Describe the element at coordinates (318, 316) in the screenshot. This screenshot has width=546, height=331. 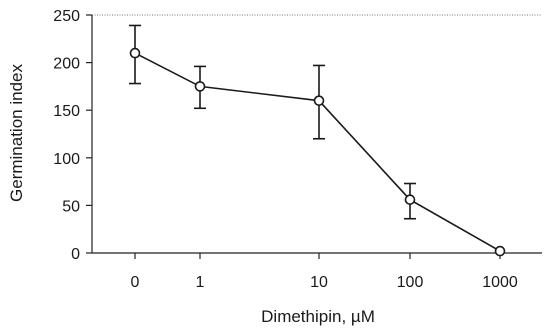
I see `x-axis-title: Dimethipin, µM` at that location.